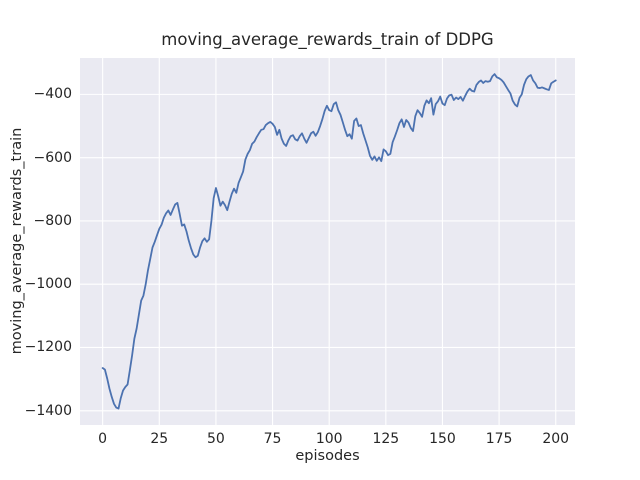 This screenshot has width=640, height=480. What do you see at coordinates (556, 439) in the screenshot?
I see `x-tick-label: 200` at bounding box center [556, 439].